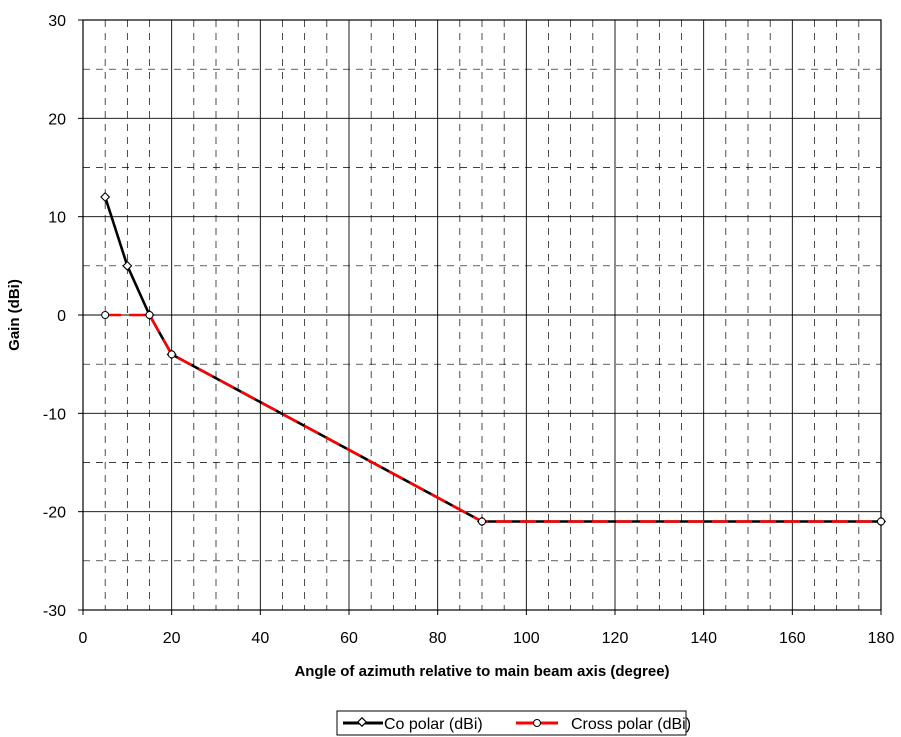 The height and width of the screenshot is (737, 901). I want to click on y-axis-ticks: 30 20 10 0 -10 -20 -30, so click(63, 316).